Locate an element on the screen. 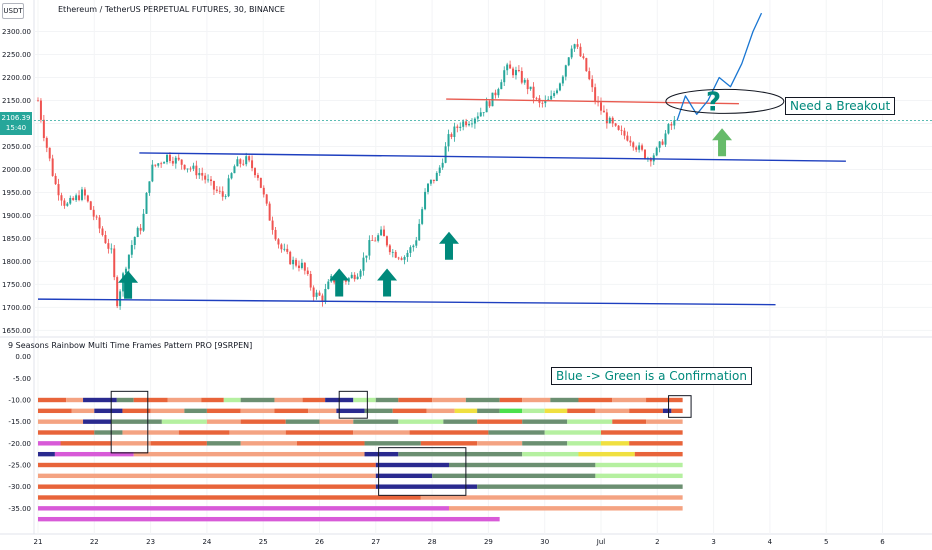 Image resolution: width=932 pixels, height=550 pixels. time-tick-label: 23 is located at coordinates (150, 542).